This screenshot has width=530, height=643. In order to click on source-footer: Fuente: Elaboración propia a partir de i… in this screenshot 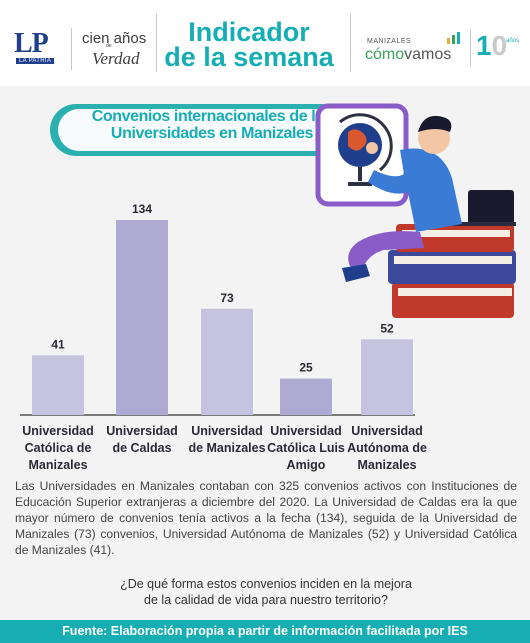, I will do `click(265, 631)`.